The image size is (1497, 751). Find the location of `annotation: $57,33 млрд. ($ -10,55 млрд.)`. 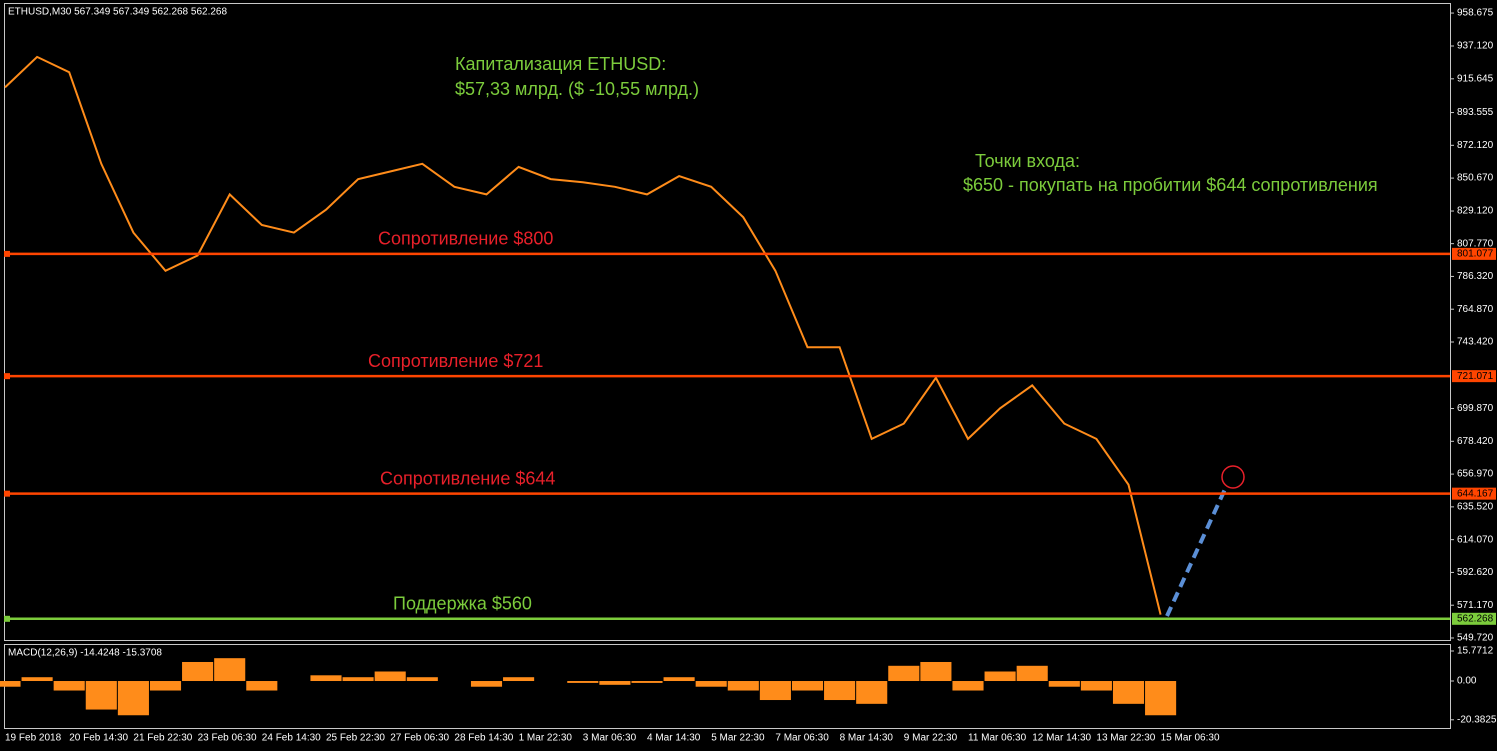

annotation: $57,33 млрд. ($ -10,55 млрд.) is located at coordinates (577, 89).